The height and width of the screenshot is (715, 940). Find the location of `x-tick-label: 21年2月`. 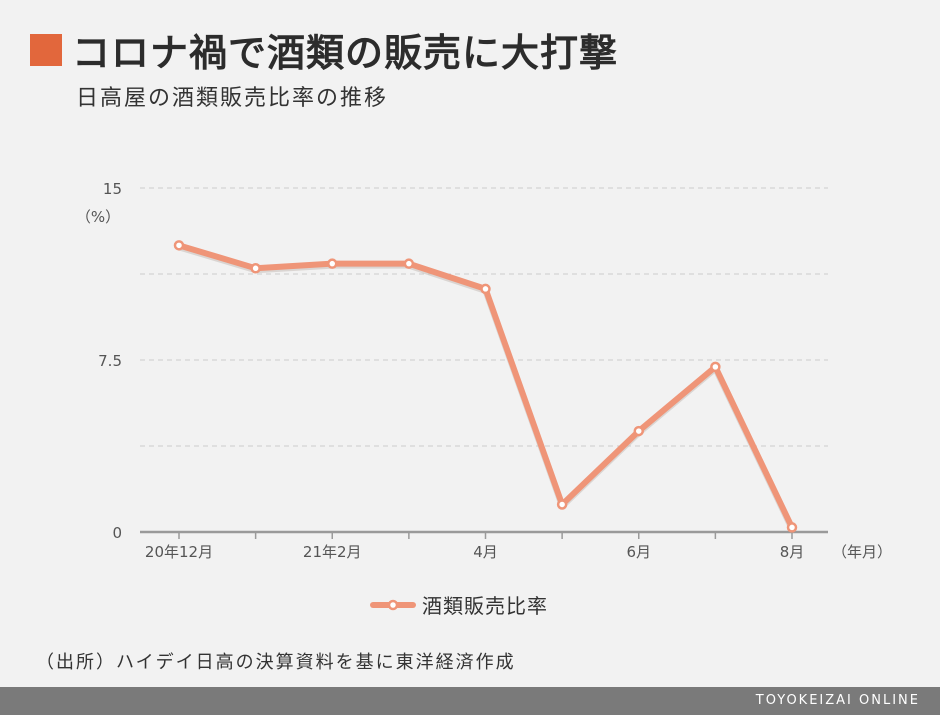

x-tick-label: 21年2月 is located at coordinates (332, 552).